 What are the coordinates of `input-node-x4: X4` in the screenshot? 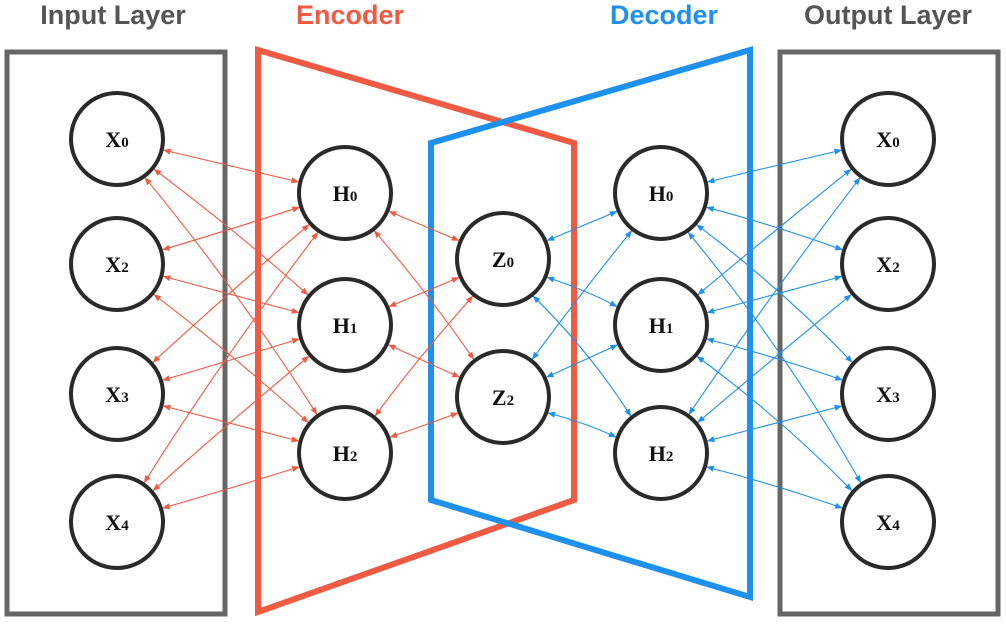 It's located at (117, 522).